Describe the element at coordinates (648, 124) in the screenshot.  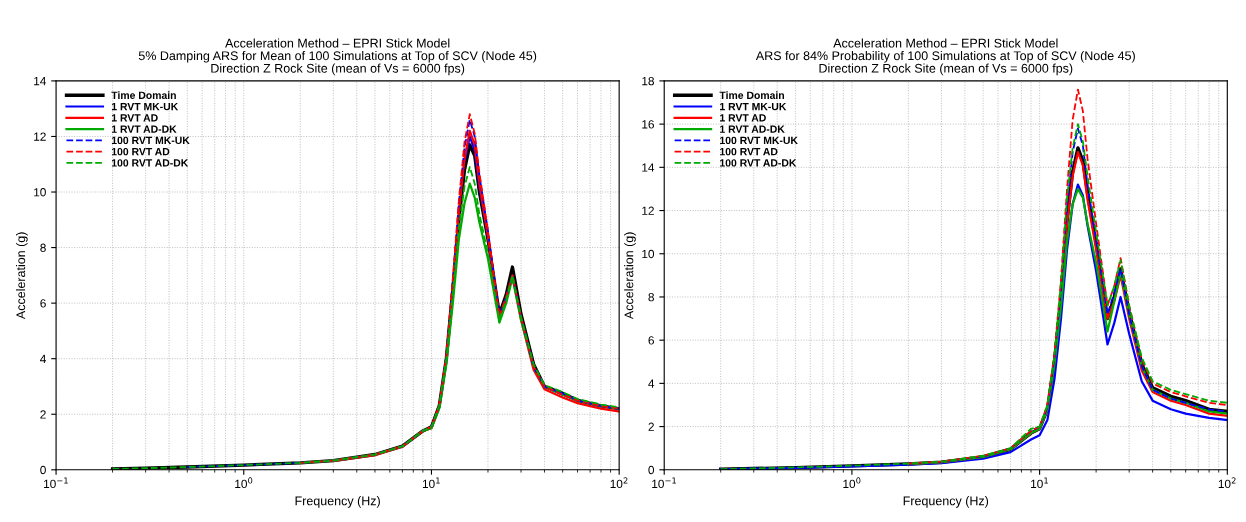
I see `y-tick-label: 16` at that location.